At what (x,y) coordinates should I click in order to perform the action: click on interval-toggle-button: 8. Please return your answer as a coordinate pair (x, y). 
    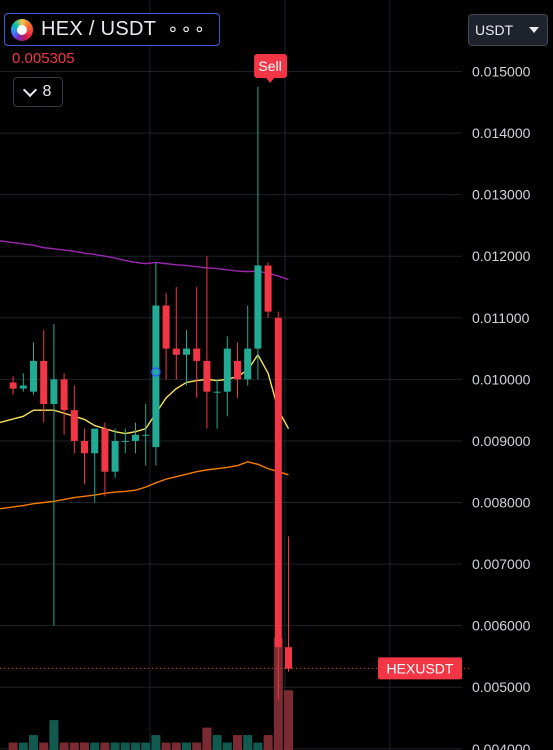
    Looking at the image, I should click on (38, 92).